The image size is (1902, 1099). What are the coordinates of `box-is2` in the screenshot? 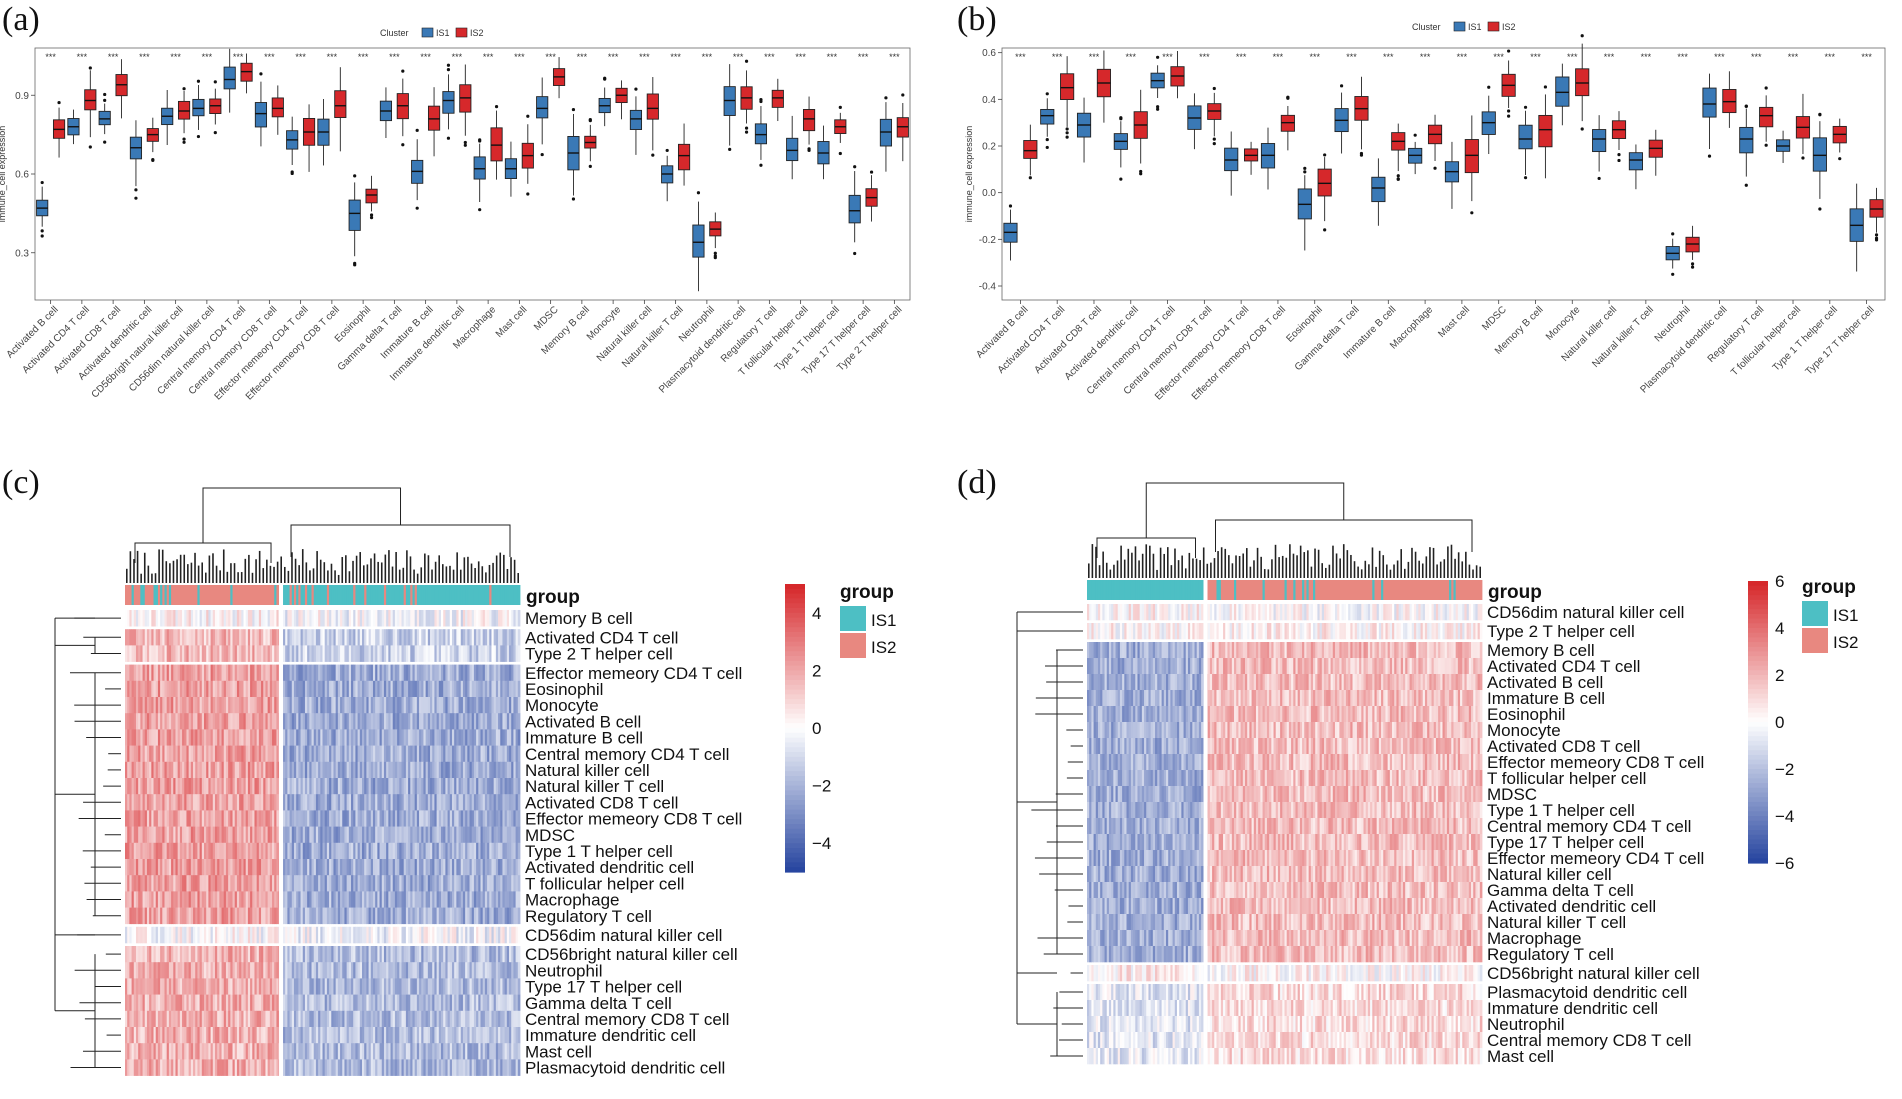 It's located at (1324, 182).